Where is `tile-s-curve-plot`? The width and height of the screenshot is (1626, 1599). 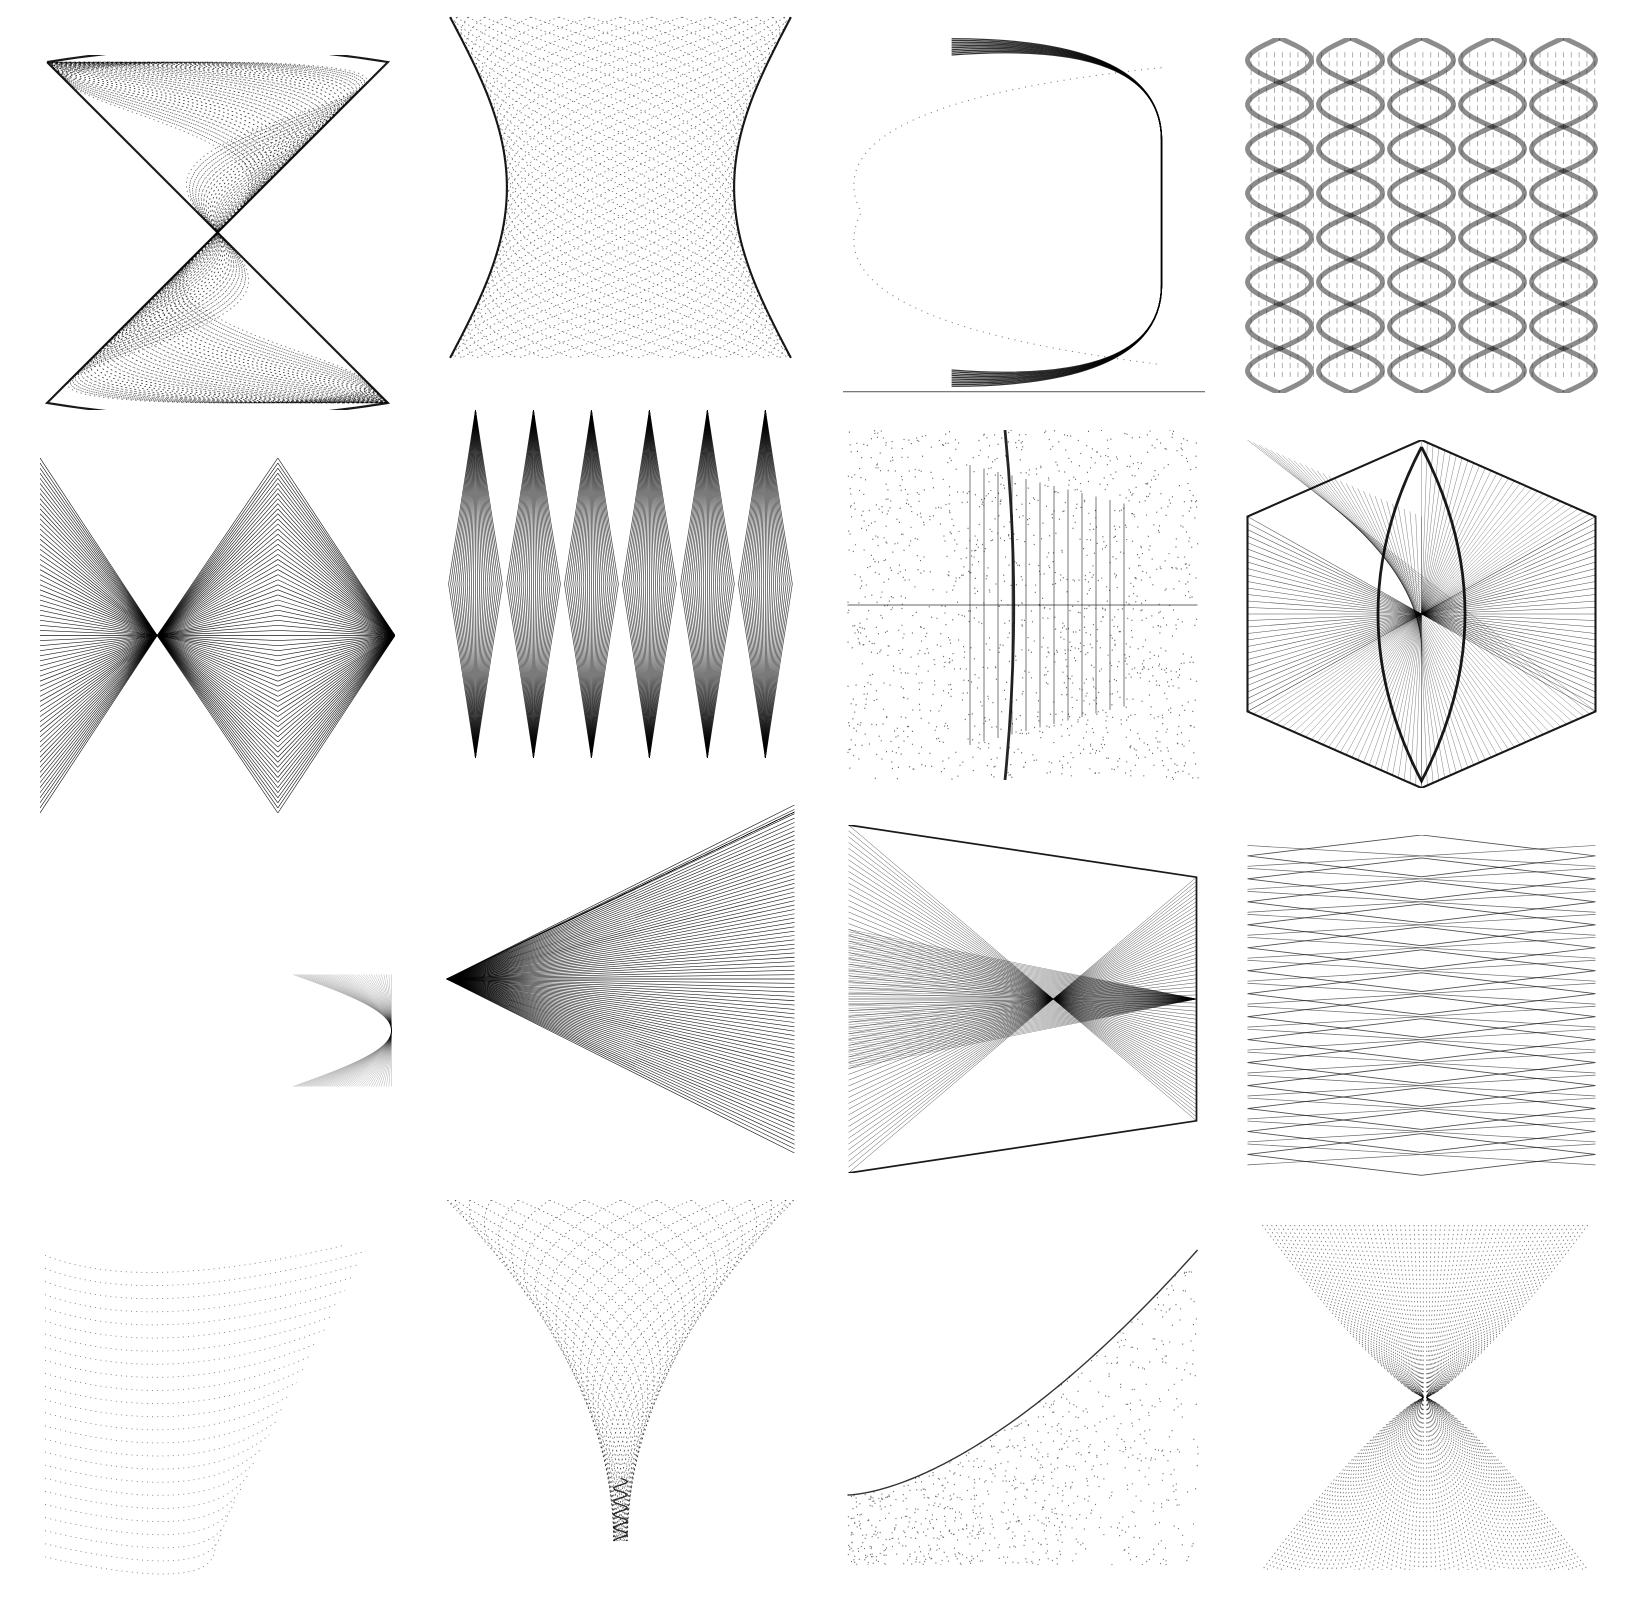
tile-s-curve-plot is located at coordinates (341, 1030).